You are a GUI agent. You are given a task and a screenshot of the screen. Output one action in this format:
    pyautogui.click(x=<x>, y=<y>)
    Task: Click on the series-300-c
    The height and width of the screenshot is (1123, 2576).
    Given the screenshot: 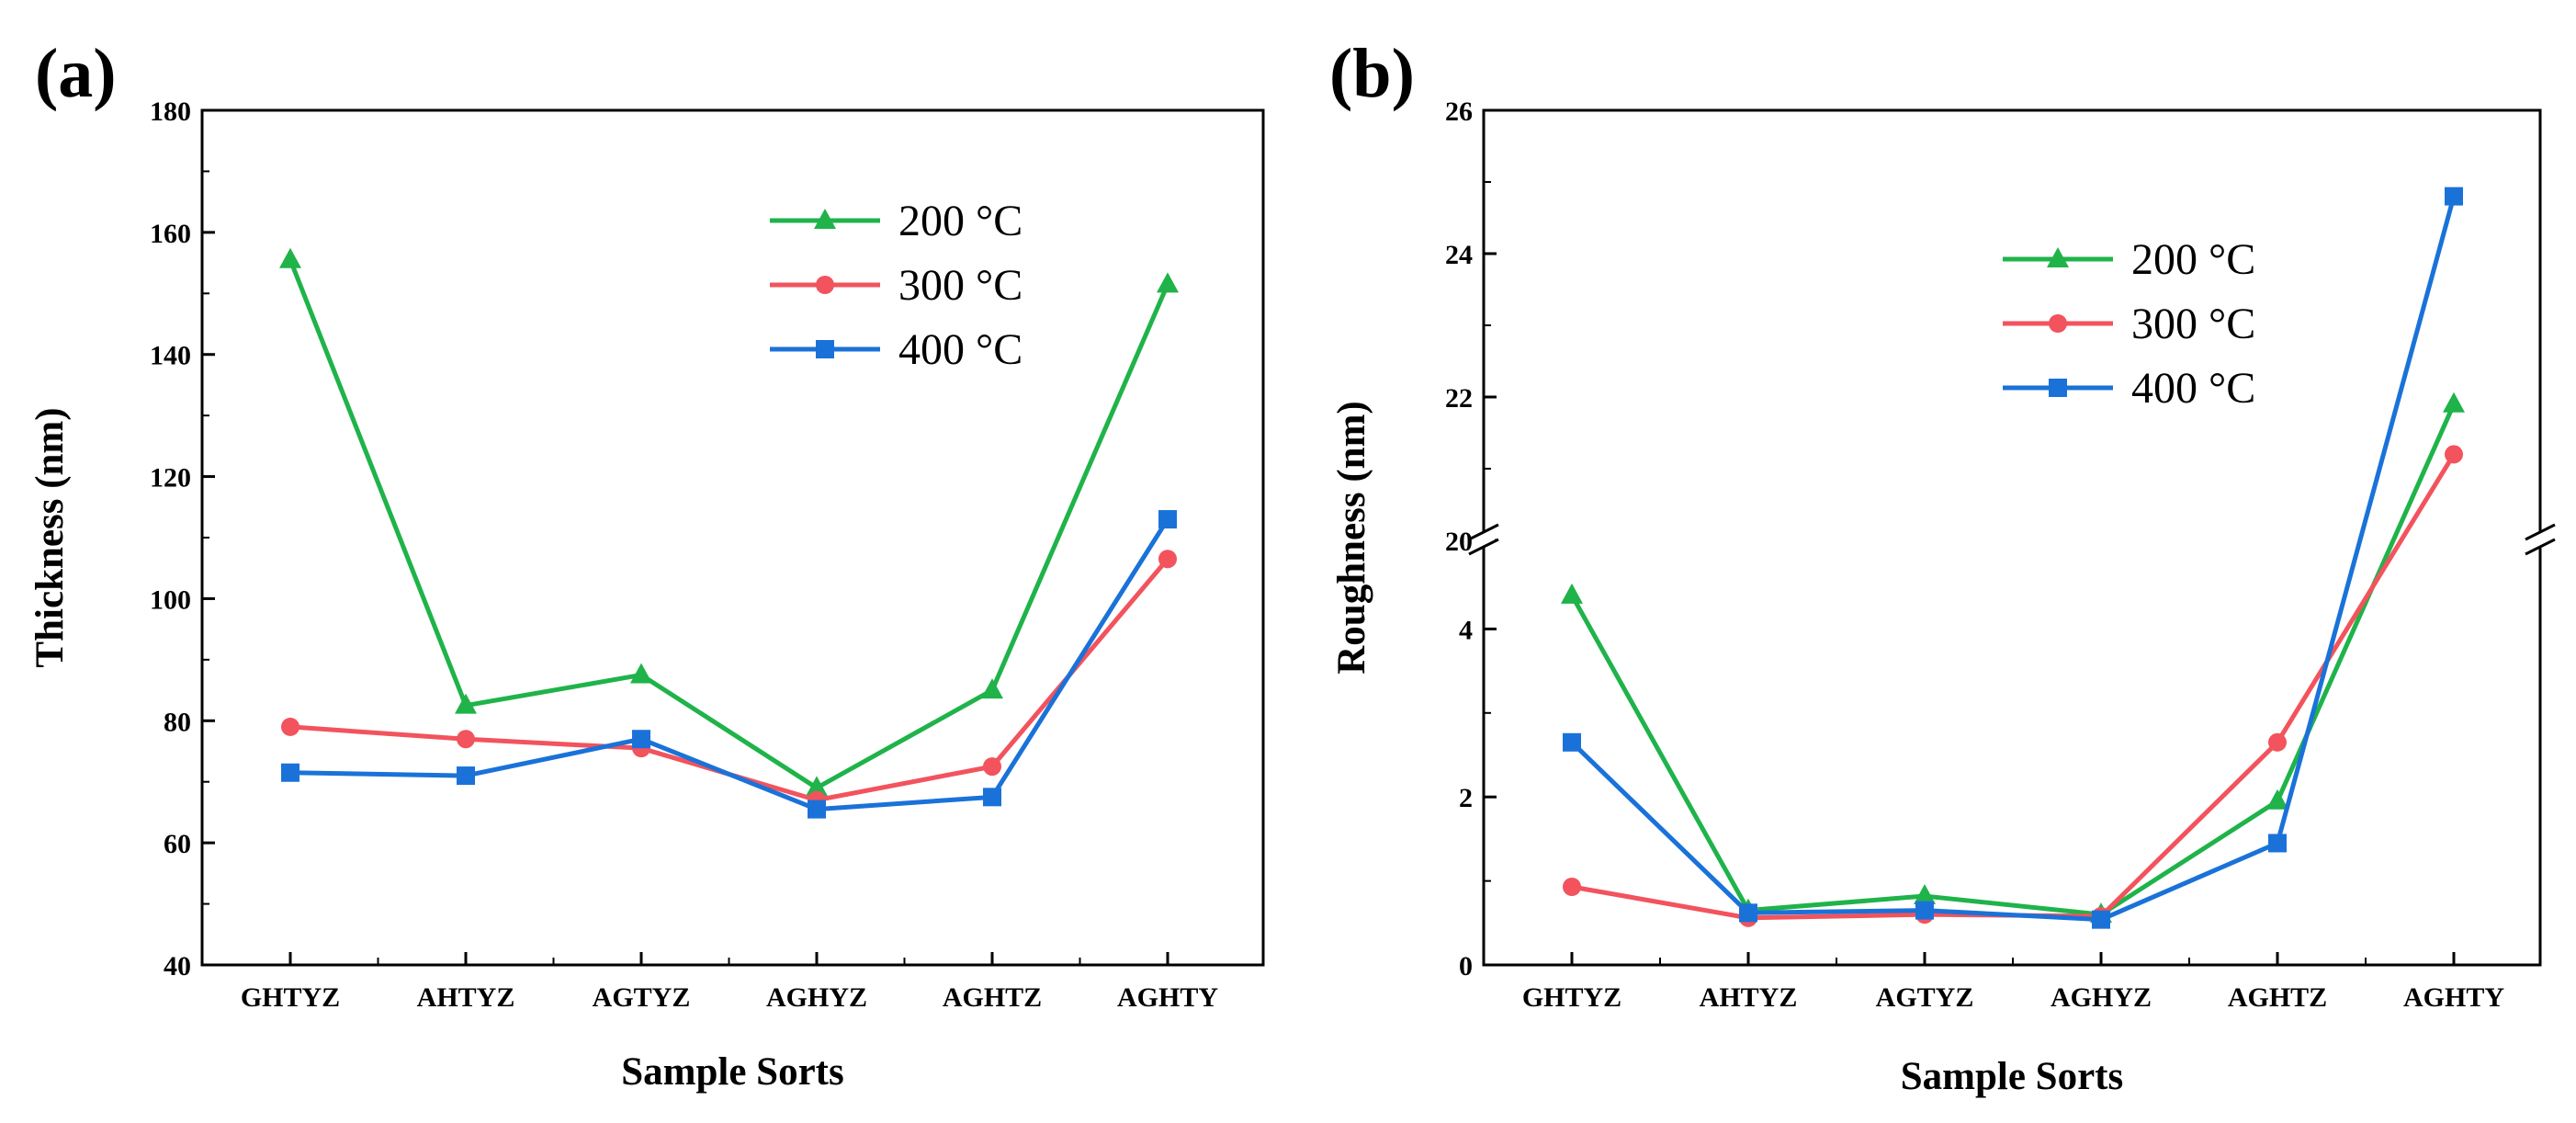 What is the action you would take?
    pyautogui.click(x=729, y=680)
    